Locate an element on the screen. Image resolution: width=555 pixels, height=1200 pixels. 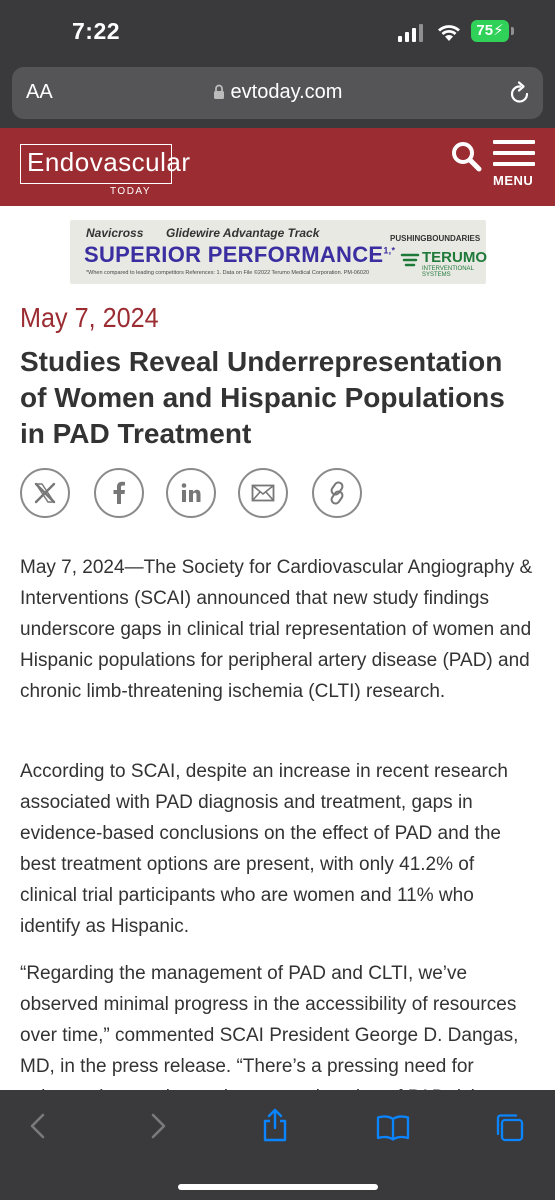
ad-tagline: PUSHINGBOUNDARIES is located at coordinates (435, 238).